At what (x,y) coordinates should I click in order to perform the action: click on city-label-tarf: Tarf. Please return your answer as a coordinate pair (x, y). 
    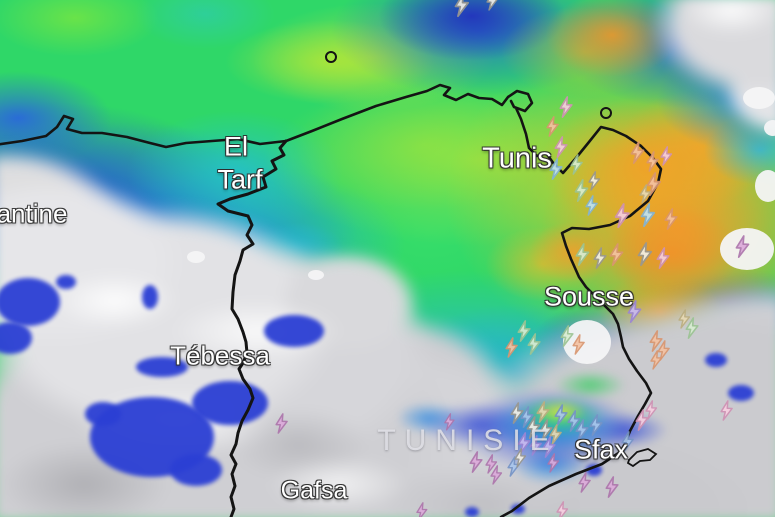
    Looking at the image, I should click on (240, 179).